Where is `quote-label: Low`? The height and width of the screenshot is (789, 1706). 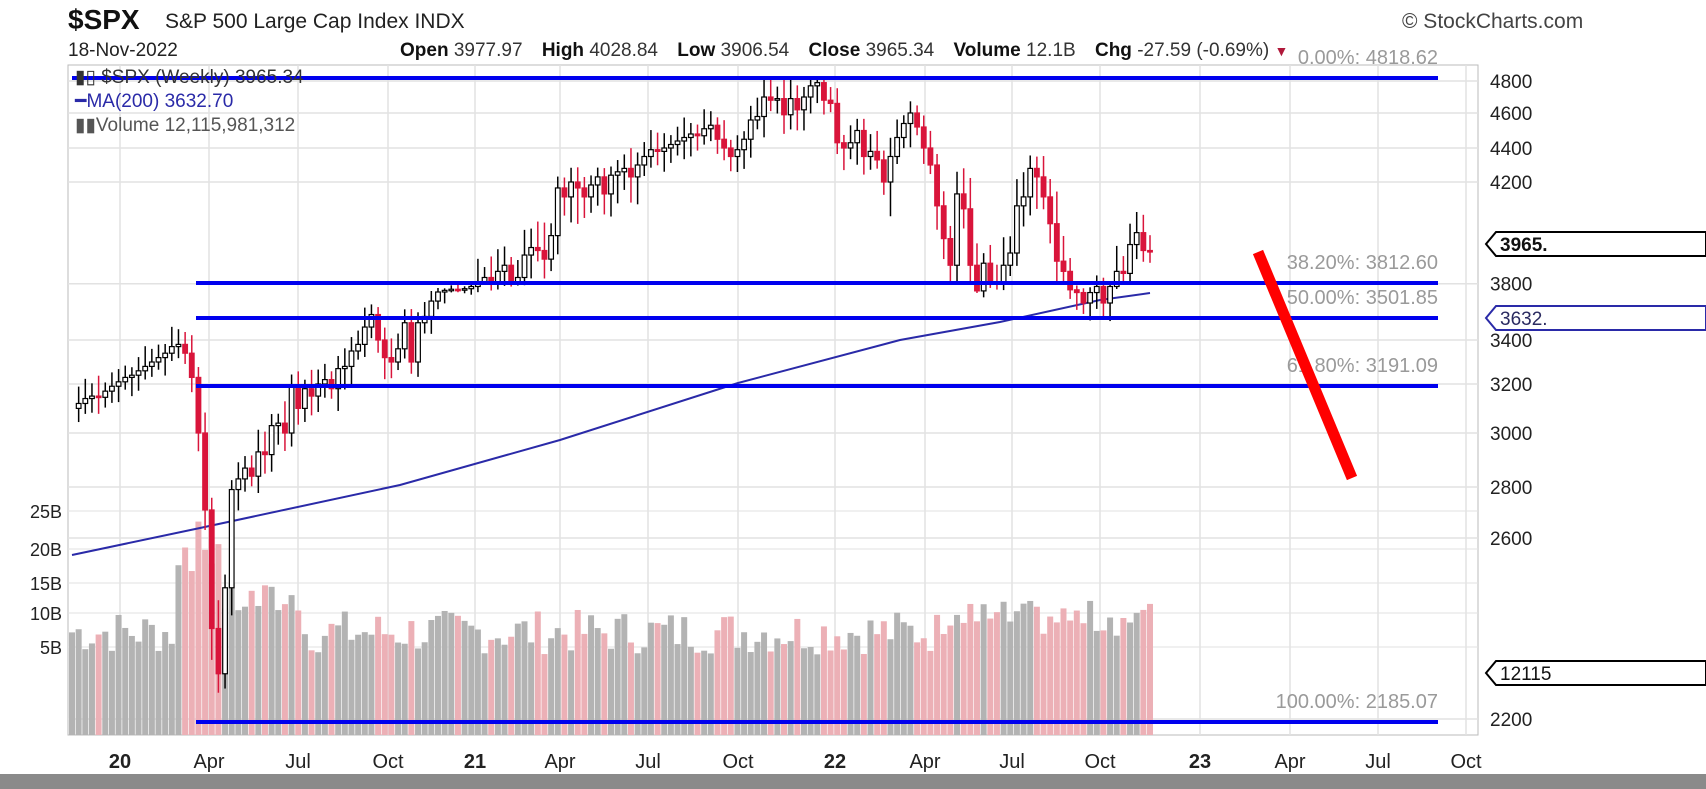 quote-label: Low is located at coordinates (696, 50).